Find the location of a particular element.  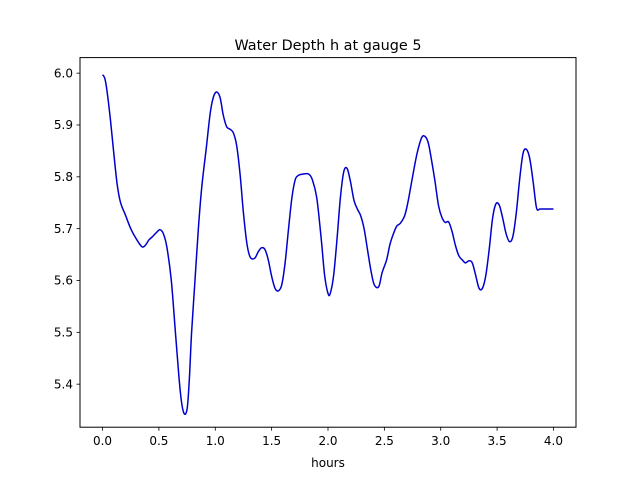

x-tick-label: 4.0 is located at coordinates (553, 441).